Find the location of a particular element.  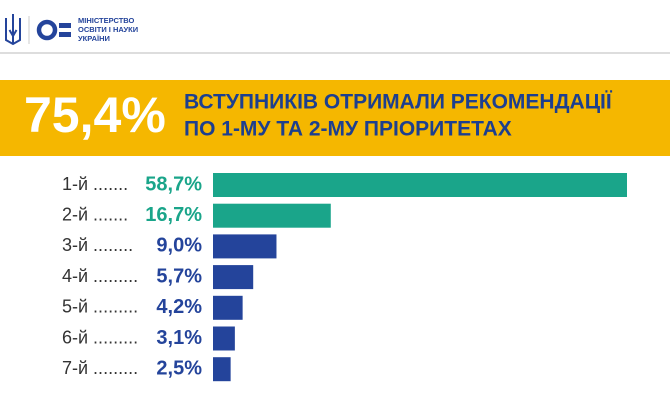

value-label: 16,7% is located at coordinates (173, 215).